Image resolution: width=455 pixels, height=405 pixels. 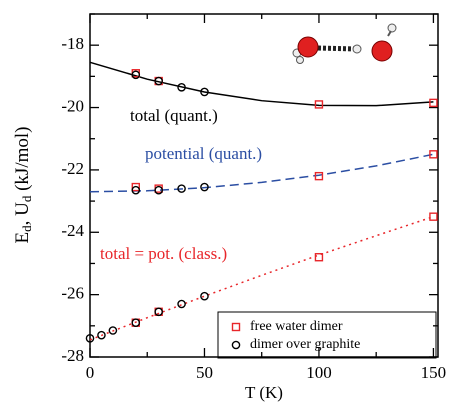 I want to click on annotation: potential (quant.), so click(x=203, y=153).